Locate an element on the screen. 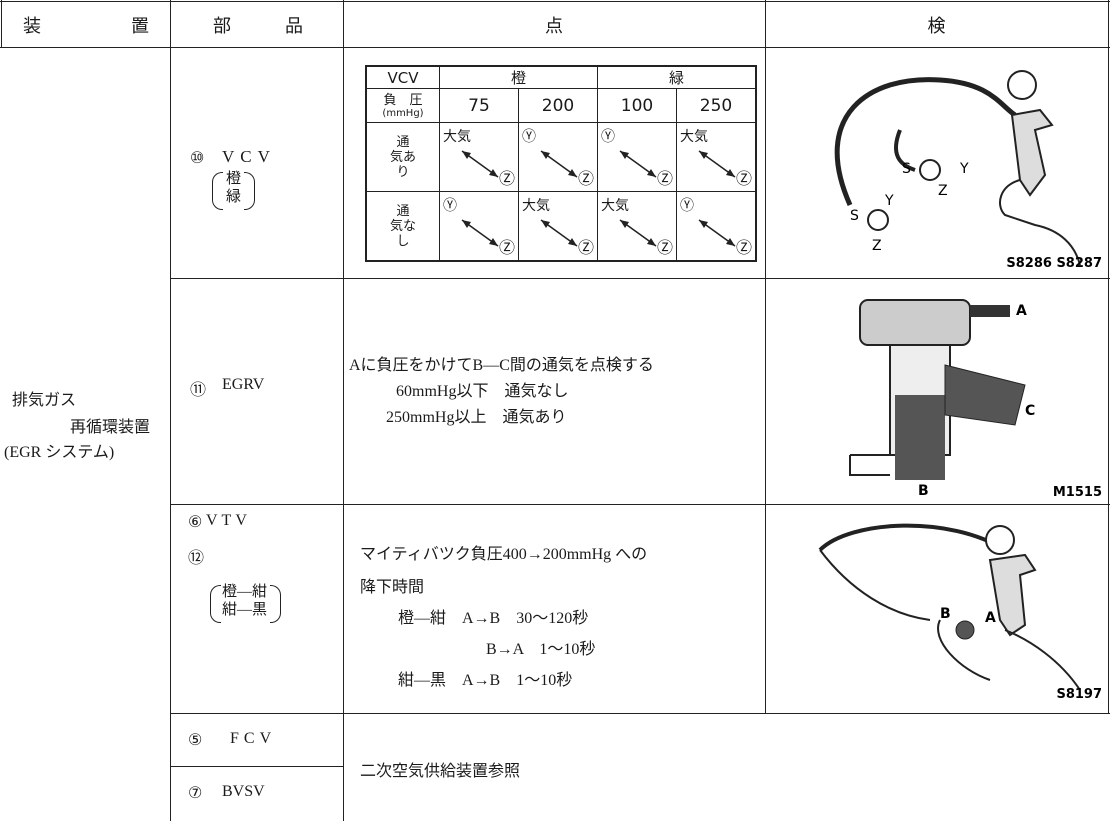 This screenshot has height=821, width=1110. part-number: ⑤ is located at coordinates (195, 740).